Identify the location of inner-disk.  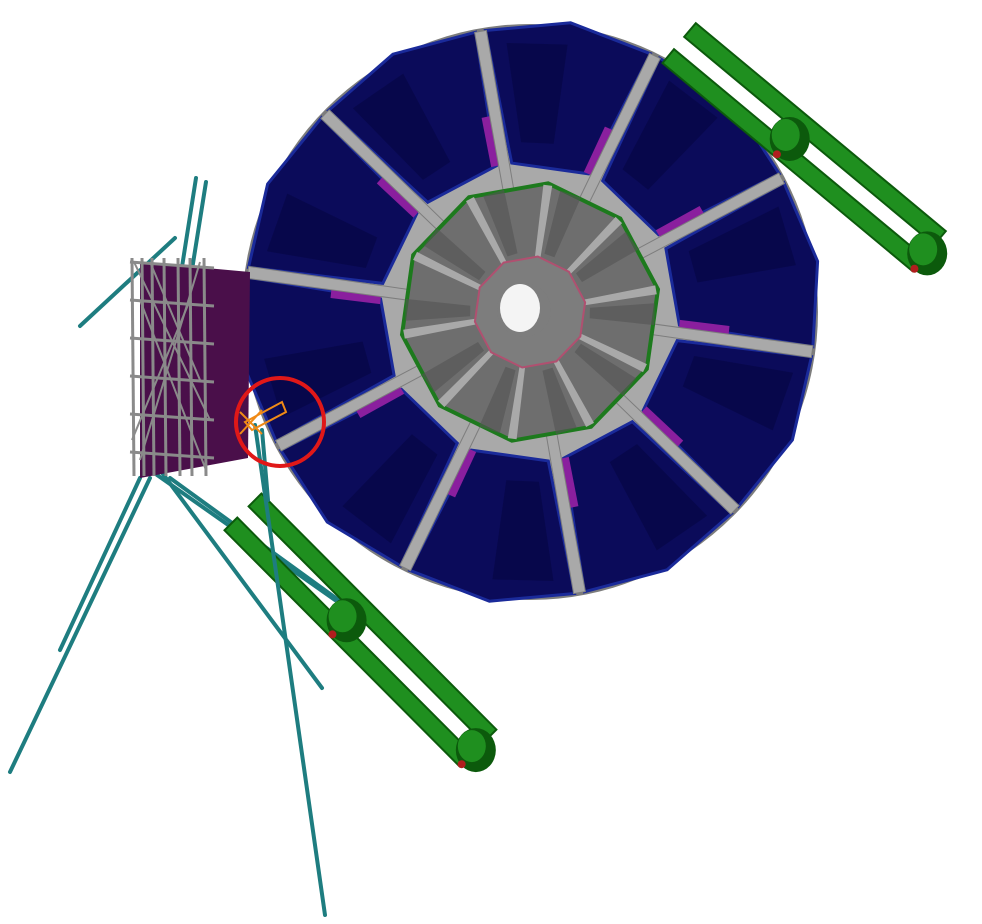
(530, 312).